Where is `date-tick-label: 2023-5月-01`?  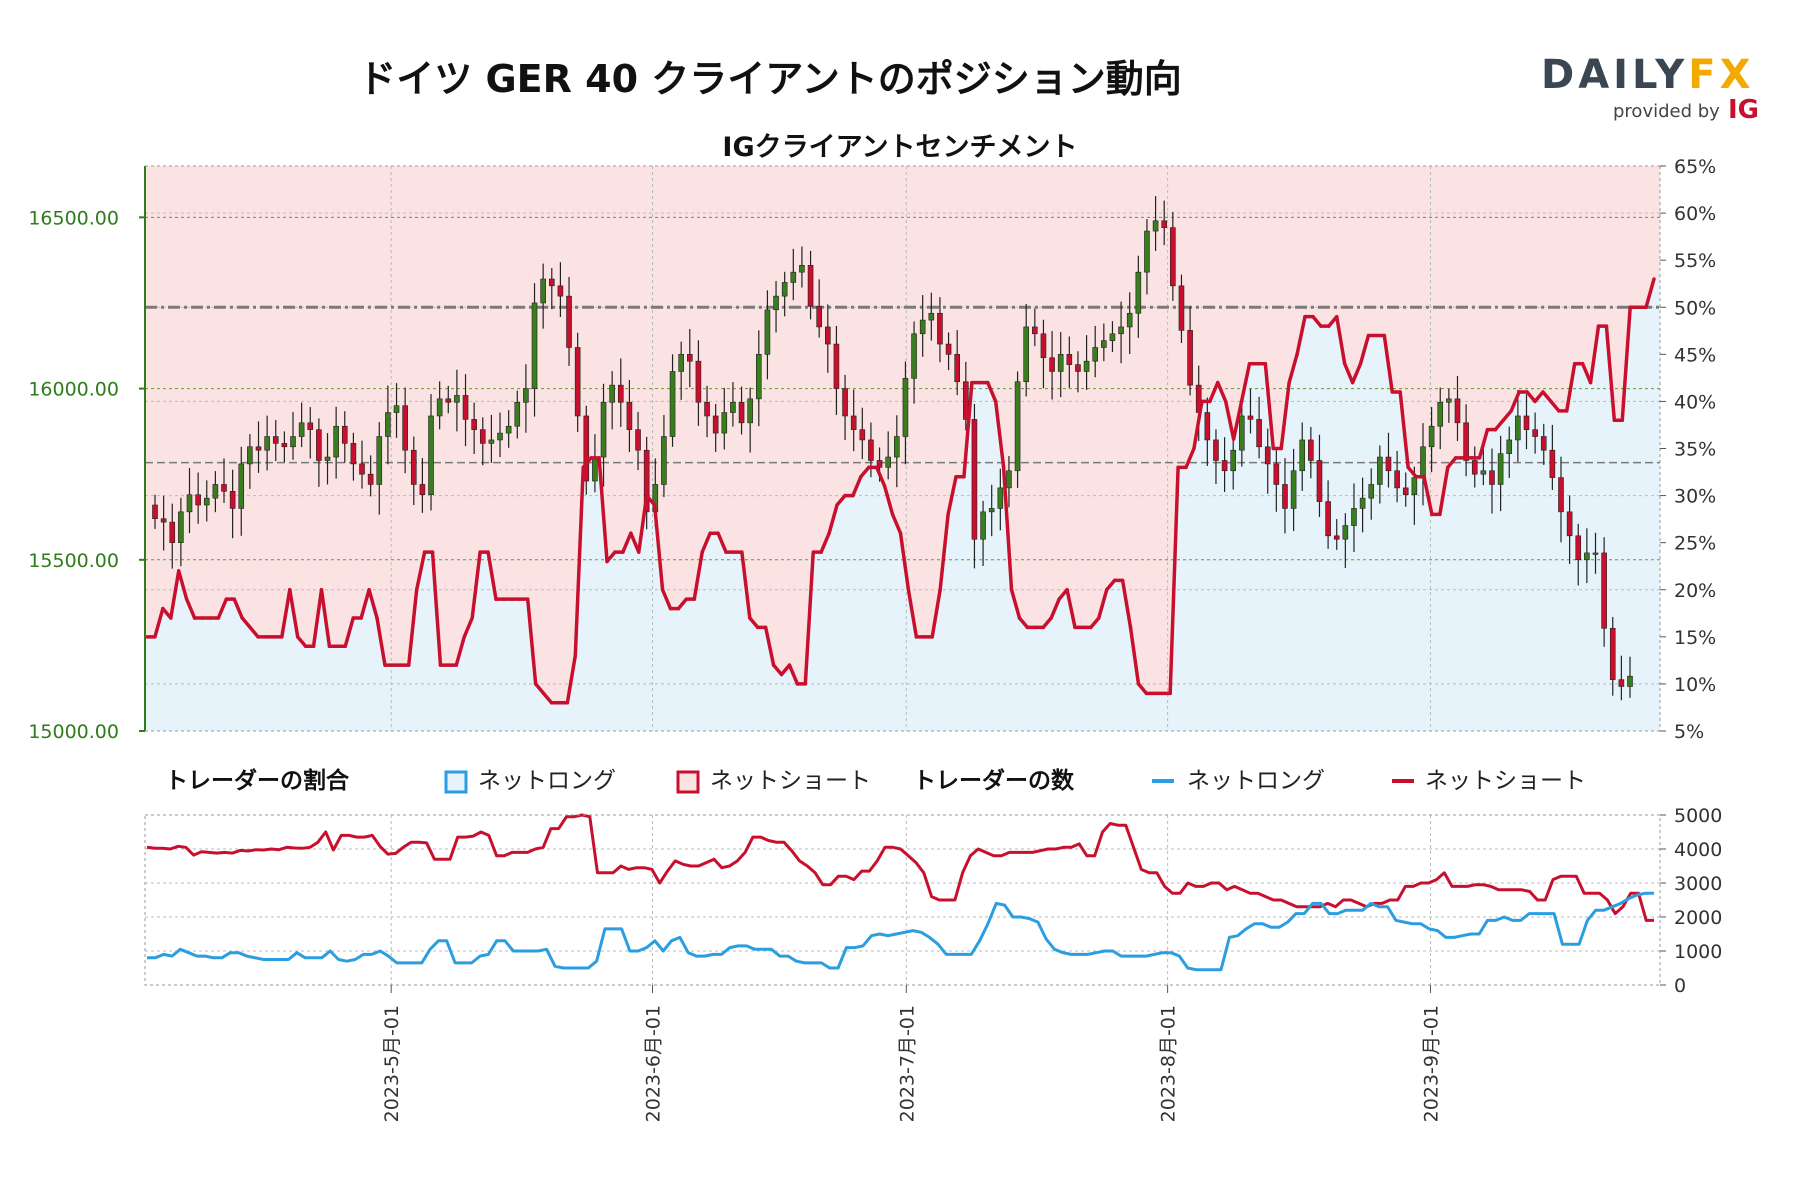 date-tick-label: 2023-5月-01 is located at coordinates (392, 1063).